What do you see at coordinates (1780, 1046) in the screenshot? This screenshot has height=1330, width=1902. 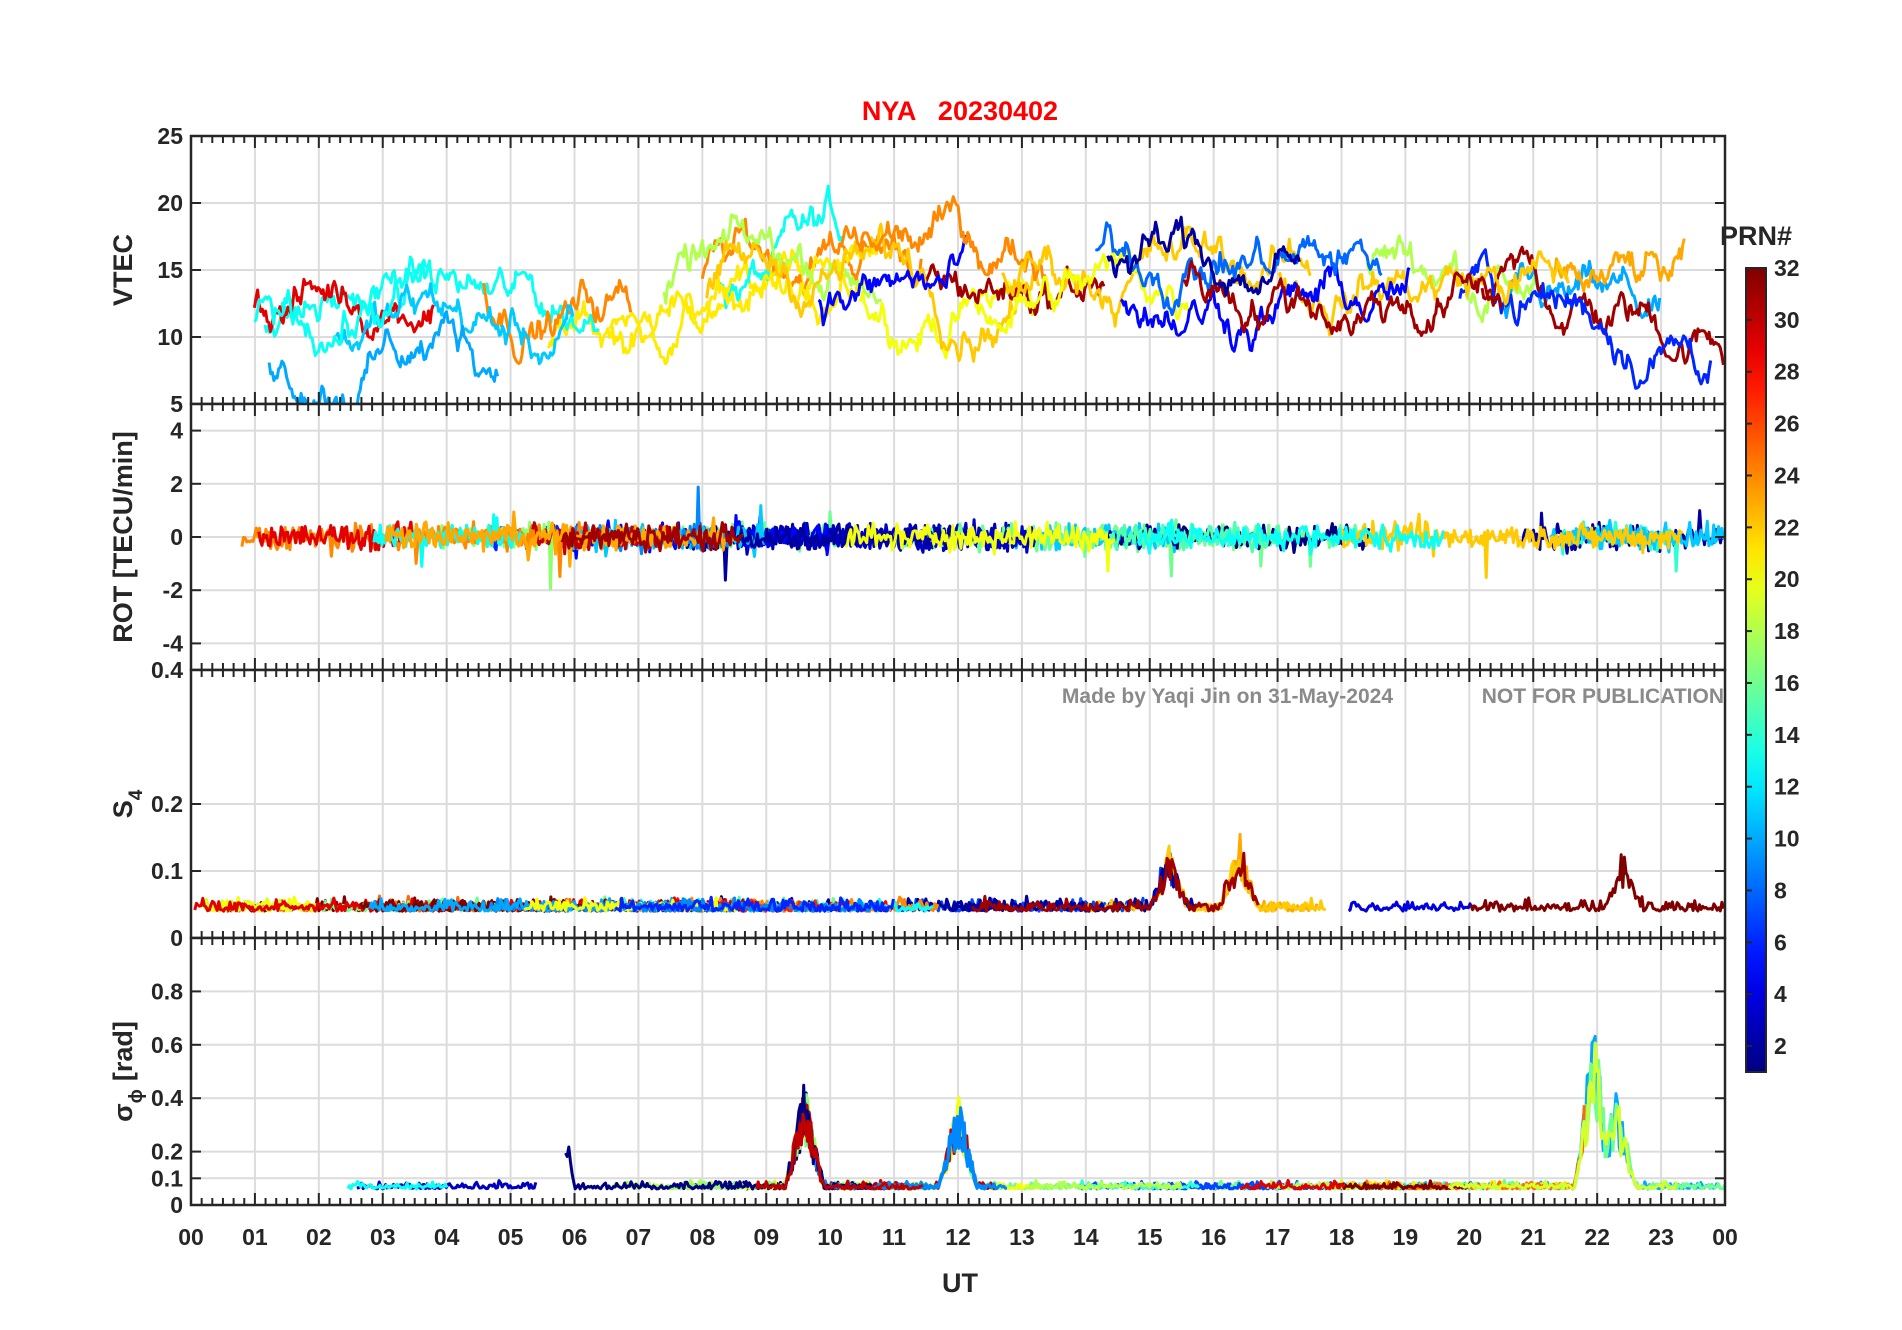 I see `colorbar-tick-label: 2` at bounding box center [1780, 1046].